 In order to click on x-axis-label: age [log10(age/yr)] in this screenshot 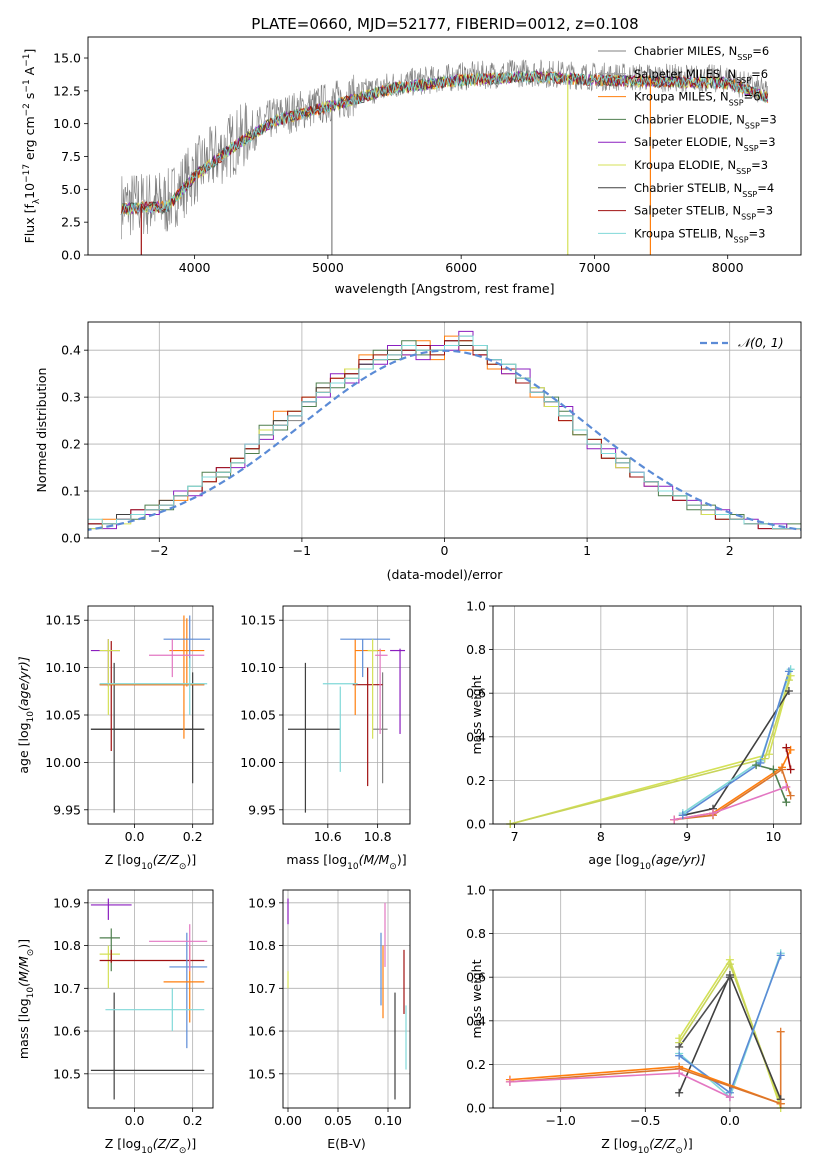, I will do `click(646, 862)`.